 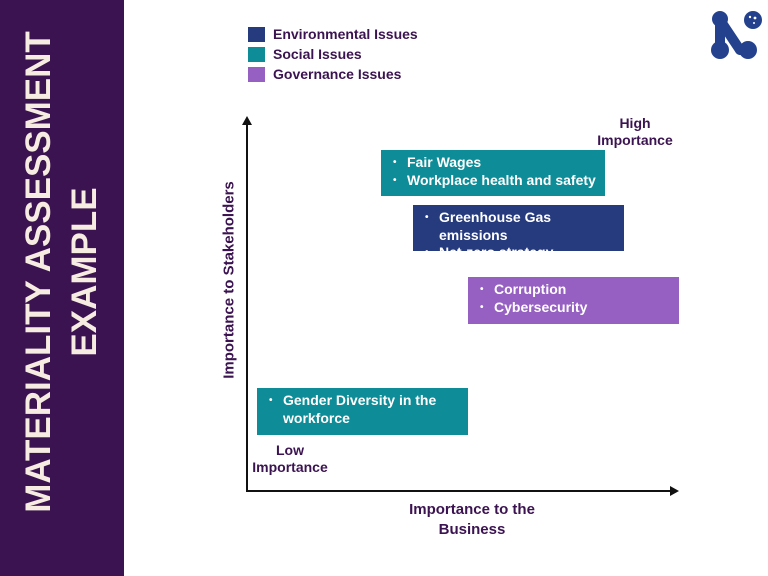 What do you see at coordinates (38, 272) in the screenshot?
I see `title-line-1: MATERIALITY ASSESSMENT` at bounding box center [38, 272].